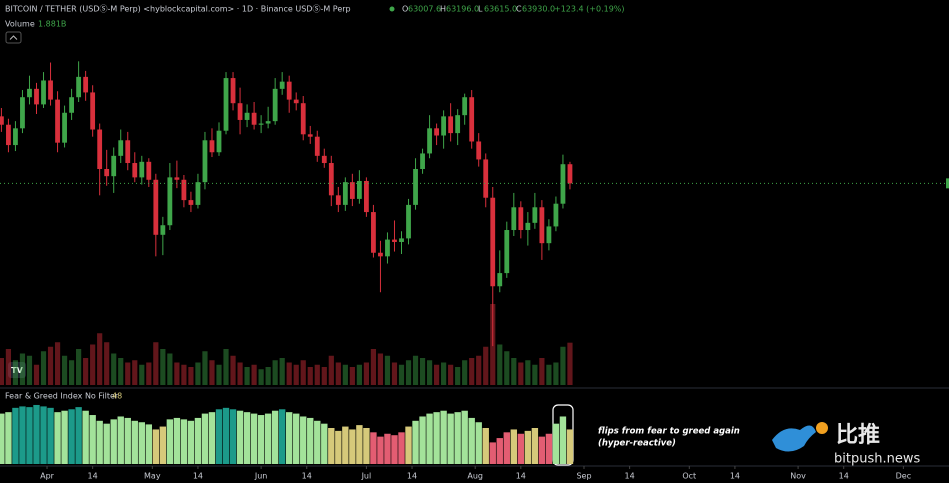 The image size is (949, 483). Describe the element at coordinates (903, 476) in the screenshot. I see `x-tick-label: Dec` at that location.